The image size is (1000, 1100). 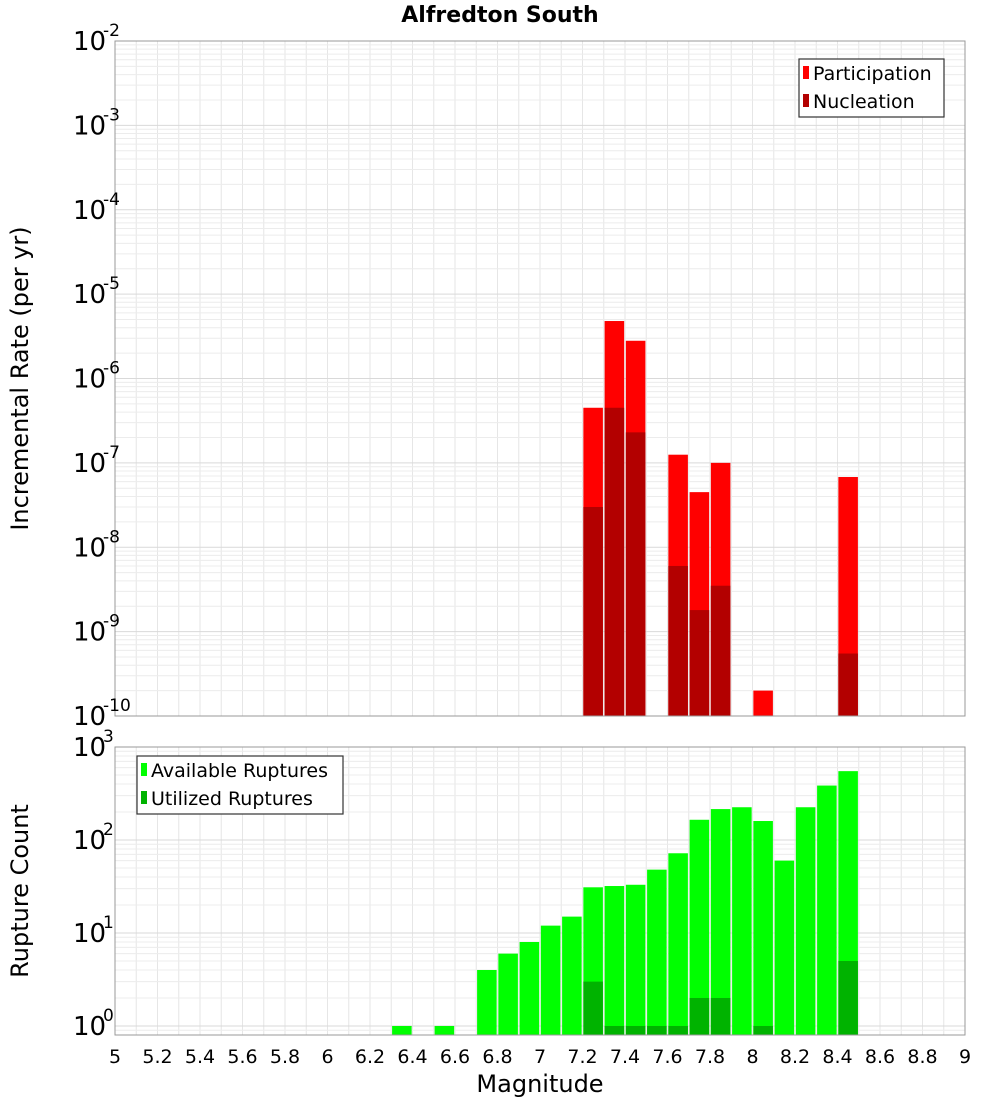 What do you see at coordinates (115, 1057) in the screenshot?
I see `x-tick-label: 5` at bounding box center [115, 1057].